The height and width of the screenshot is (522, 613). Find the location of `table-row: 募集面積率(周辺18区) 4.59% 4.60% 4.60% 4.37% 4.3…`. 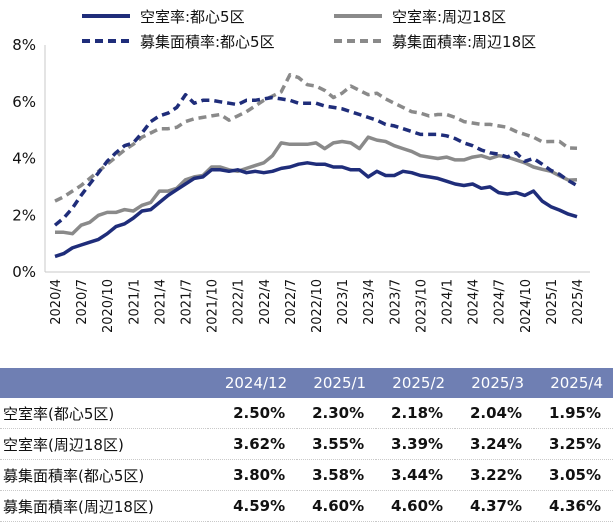

table-row: 募集面積率(周辺18区) 4.59% 4.60% 4.60% 4.37% 4.3… is located at coordinates (306, 506).